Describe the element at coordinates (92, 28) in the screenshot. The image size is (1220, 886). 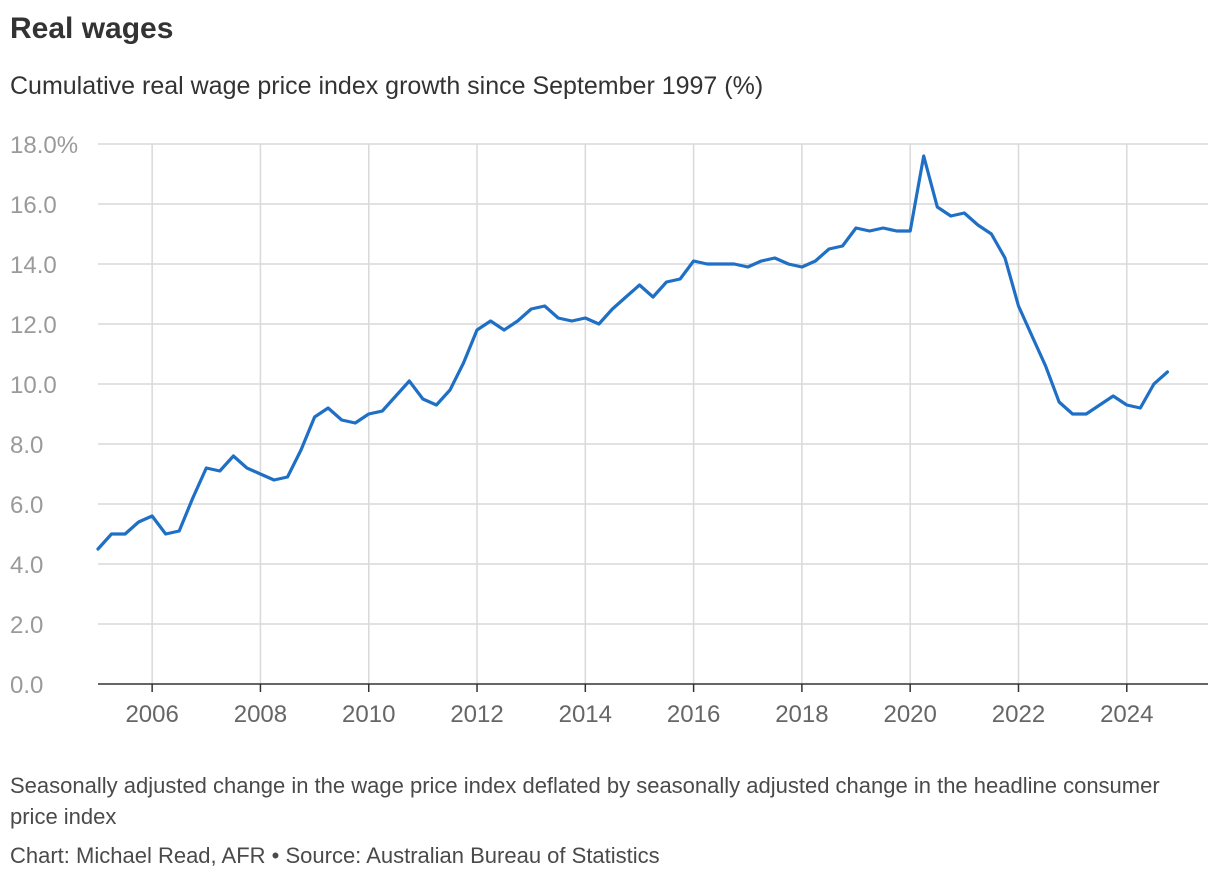
I see `chart-title: Real wages` at that location.